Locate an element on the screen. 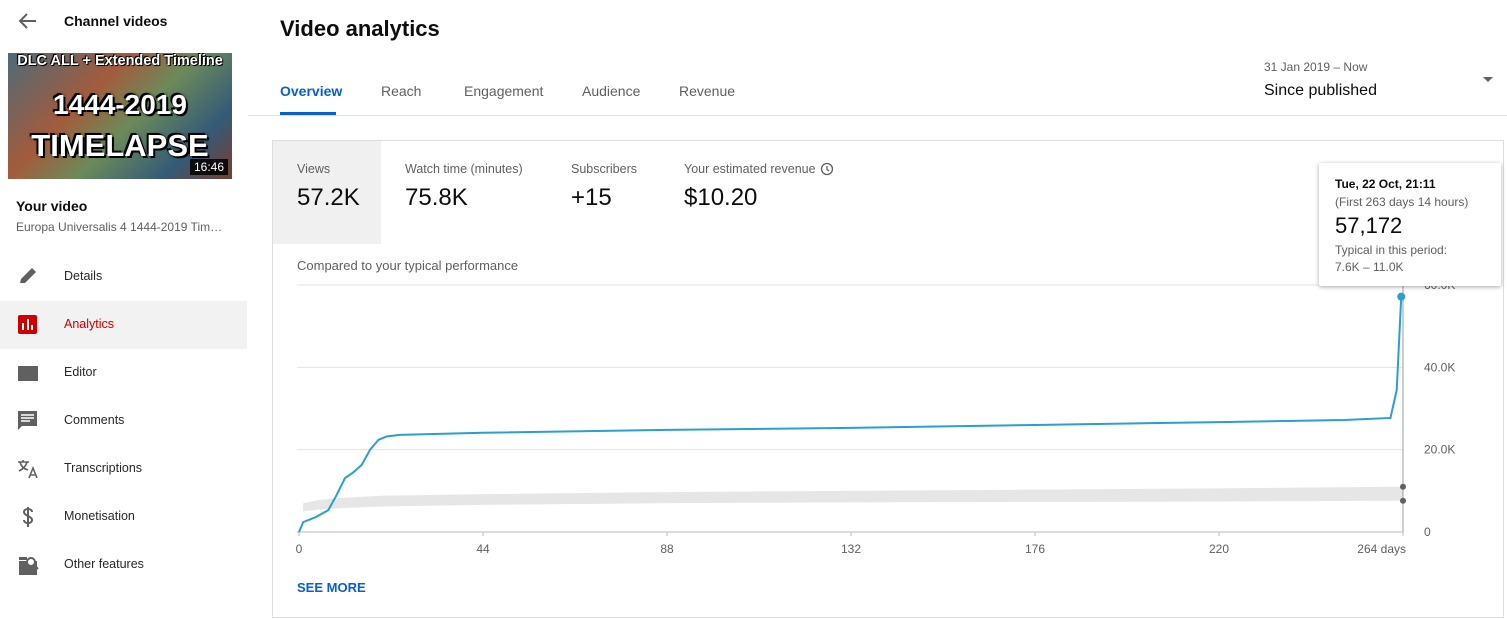  tab-underline is located at coordinates (308, 113).